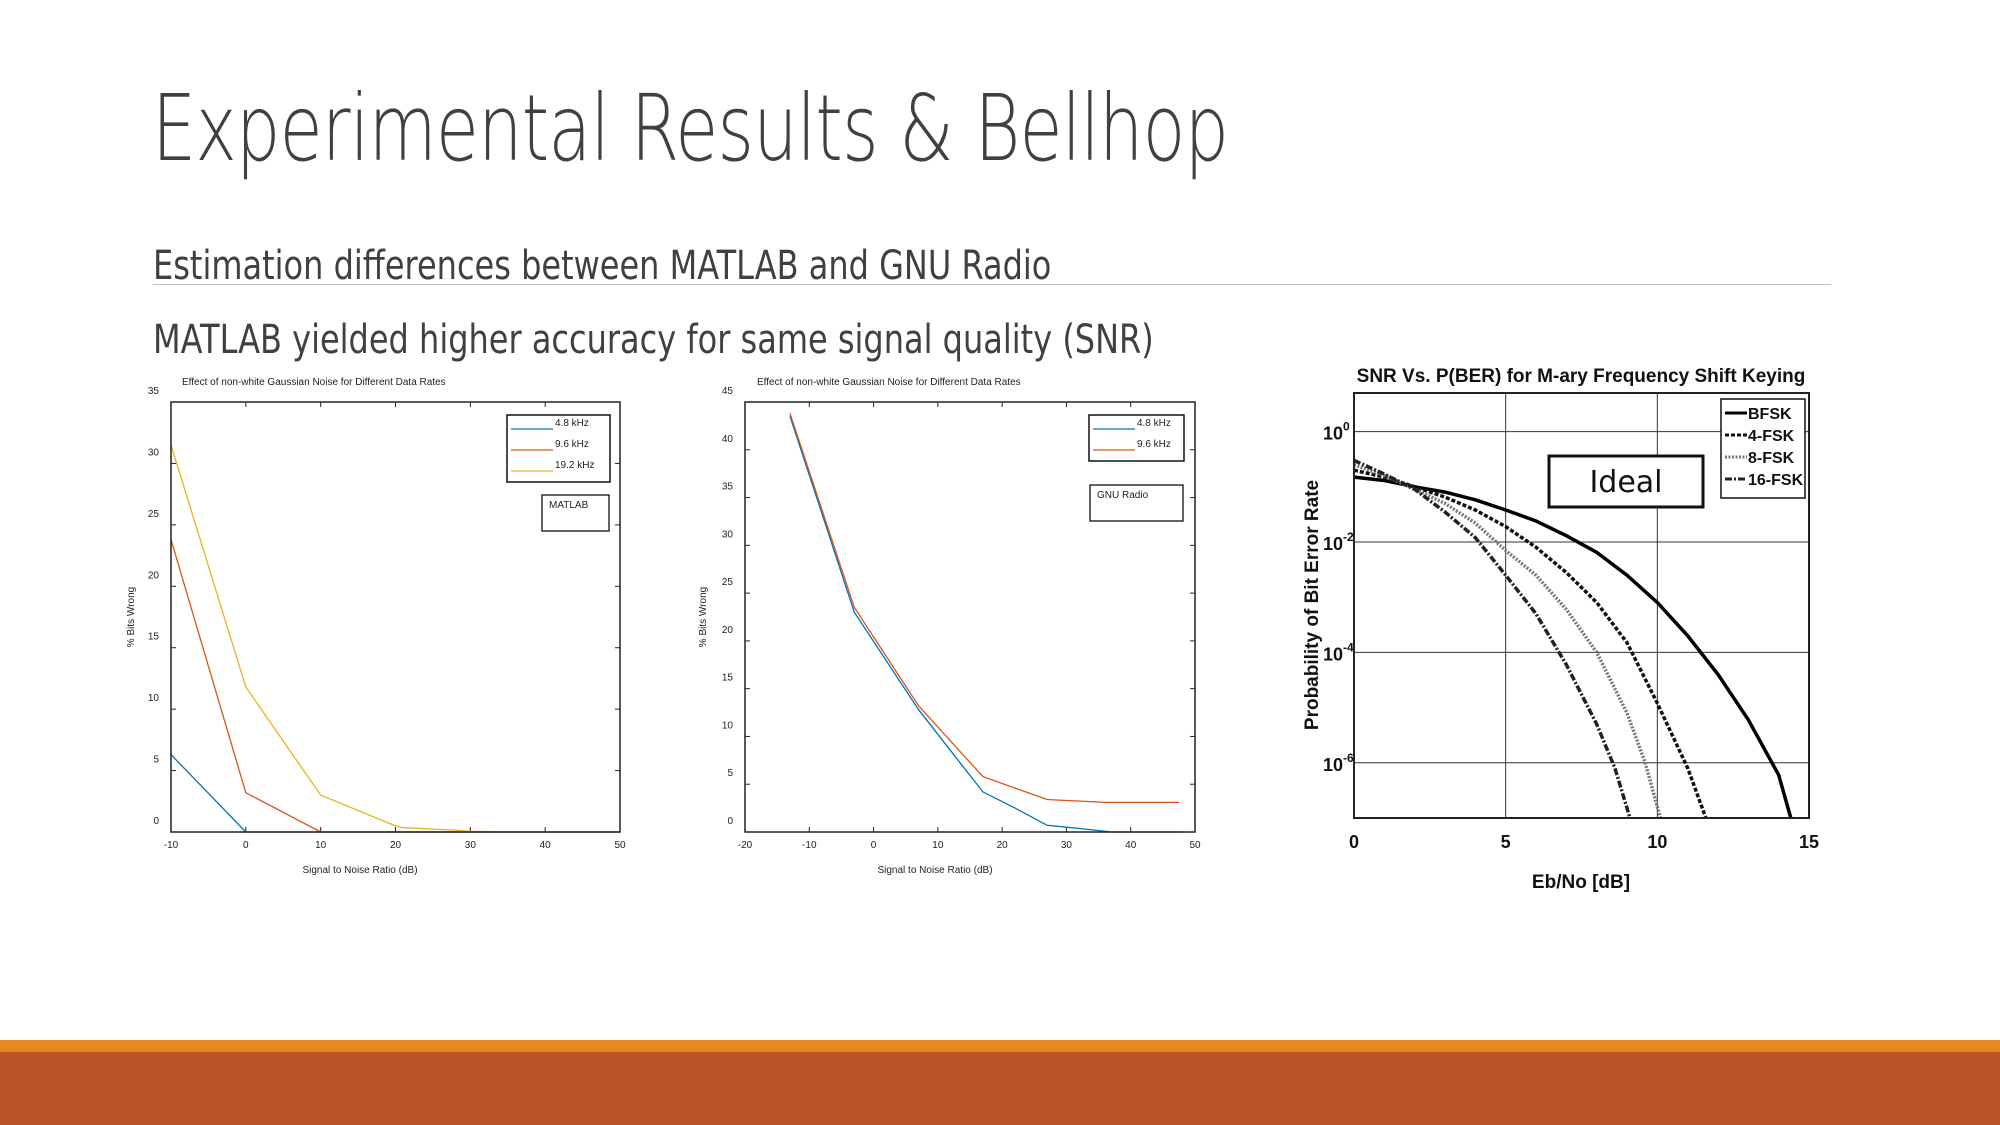 Image resolution: width=2000 pixels, height=1125 pixels. Describe the element at coordinates (569, 505) in the screenshot. I see `annotation-text: MATLAB` at that location.